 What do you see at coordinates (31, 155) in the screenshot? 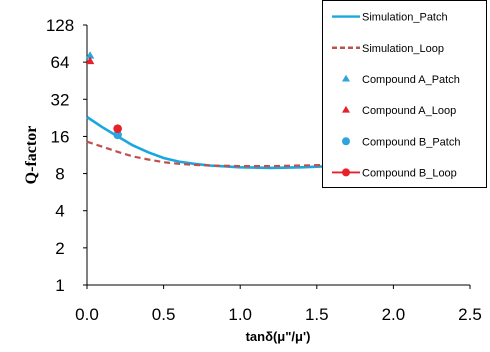
I see `y-axis-label: Q-factor` at bounding box center [31, 155].